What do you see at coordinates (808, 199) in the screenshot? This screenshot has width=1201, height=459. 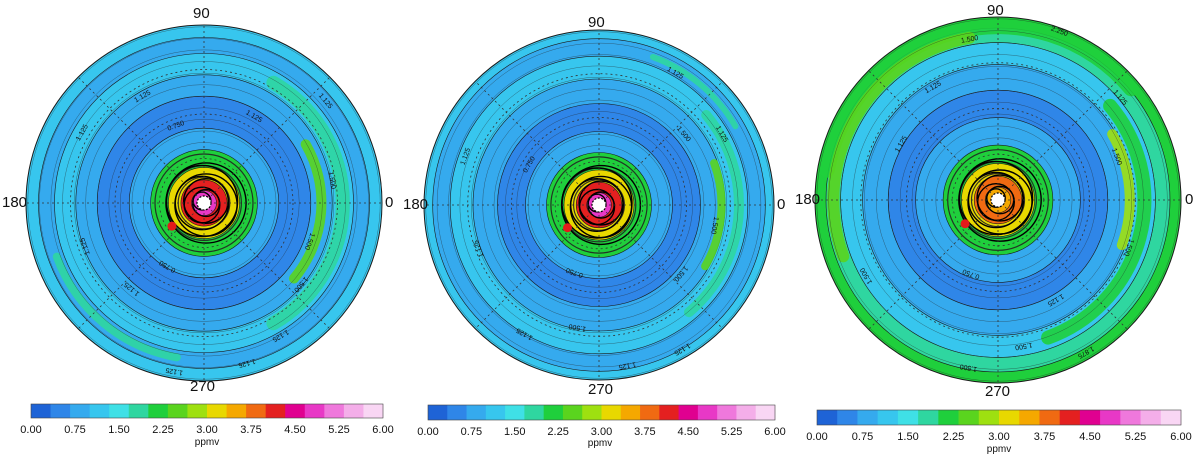 I see `angle-label-left: 180` at bounding box center [808, 199].